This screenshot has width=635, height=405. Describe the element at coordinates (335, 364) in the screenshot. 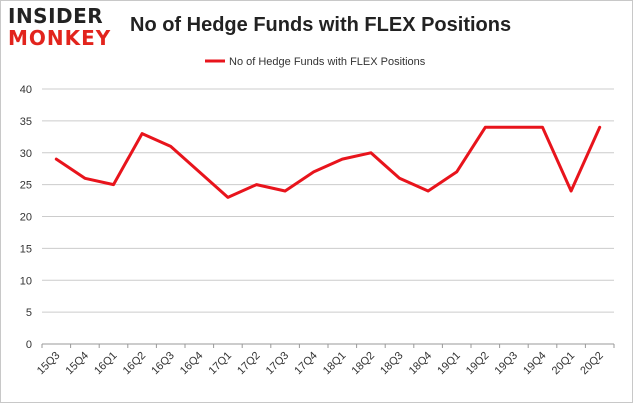

I see `x-tick-label: 18Q1` at that location.